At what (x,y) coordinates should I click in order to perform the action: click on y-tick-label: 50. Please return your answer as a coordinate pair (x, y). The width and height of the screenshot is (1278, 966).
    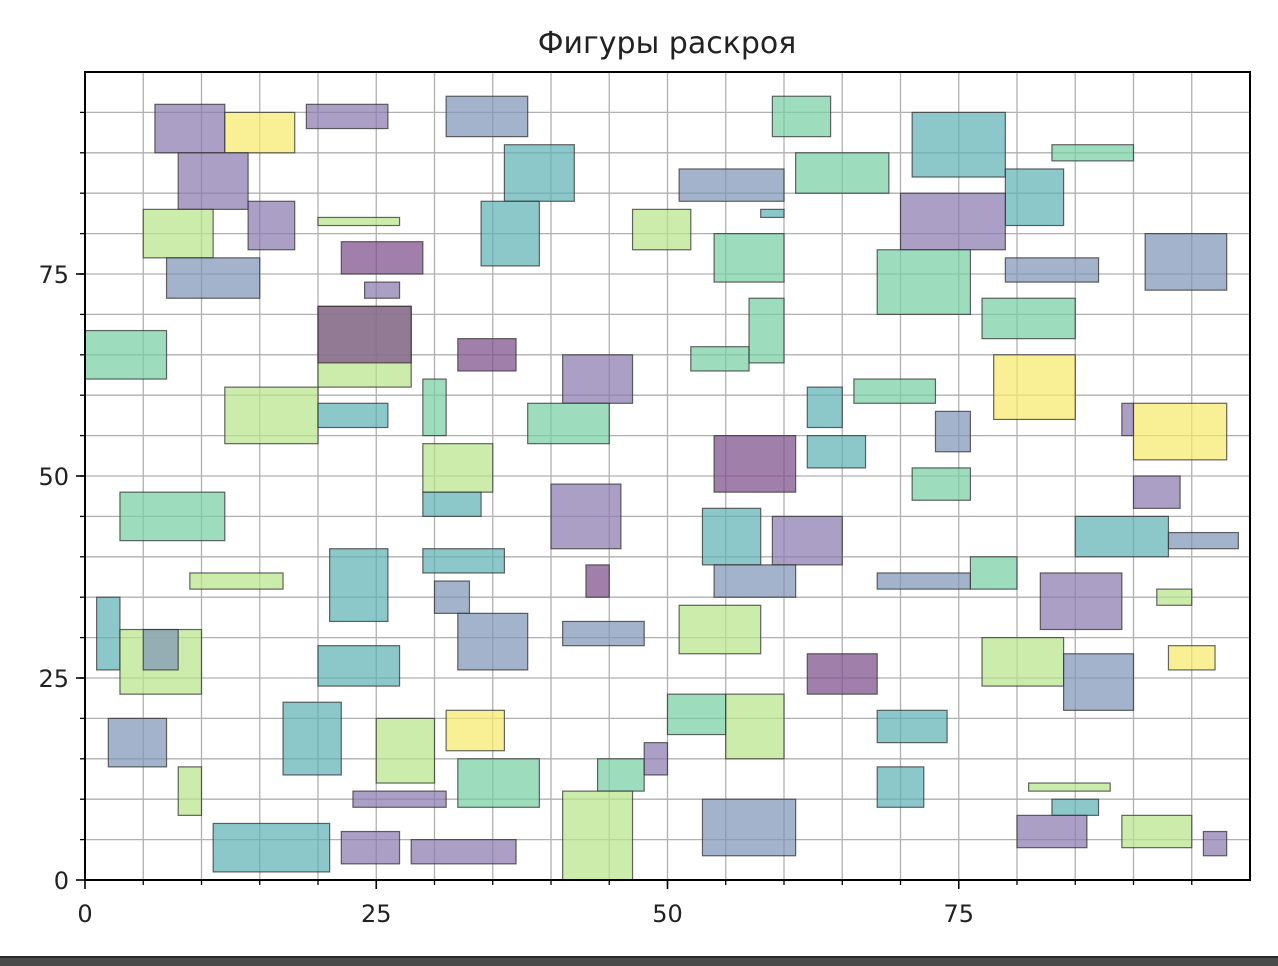
    Looking at the image, I should click on (53, 477).